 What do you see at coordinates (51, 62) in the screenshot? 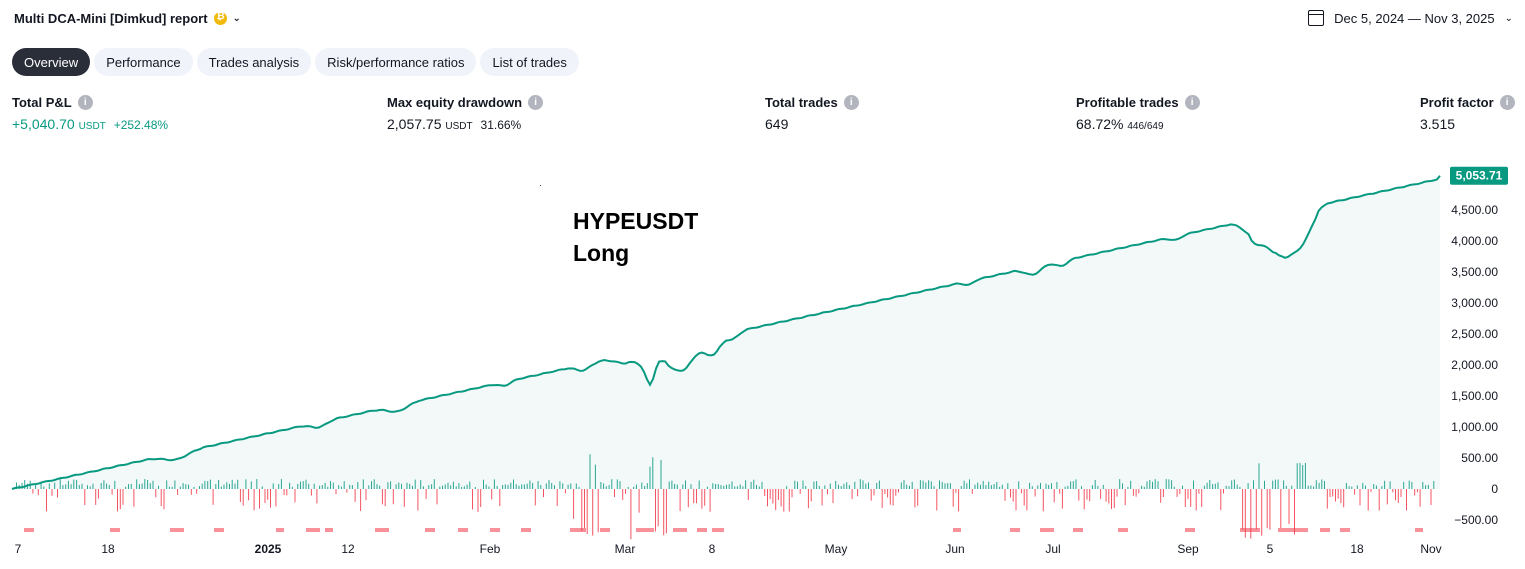
I see `tab-overview: Overview` at bounding box center [51, 62].